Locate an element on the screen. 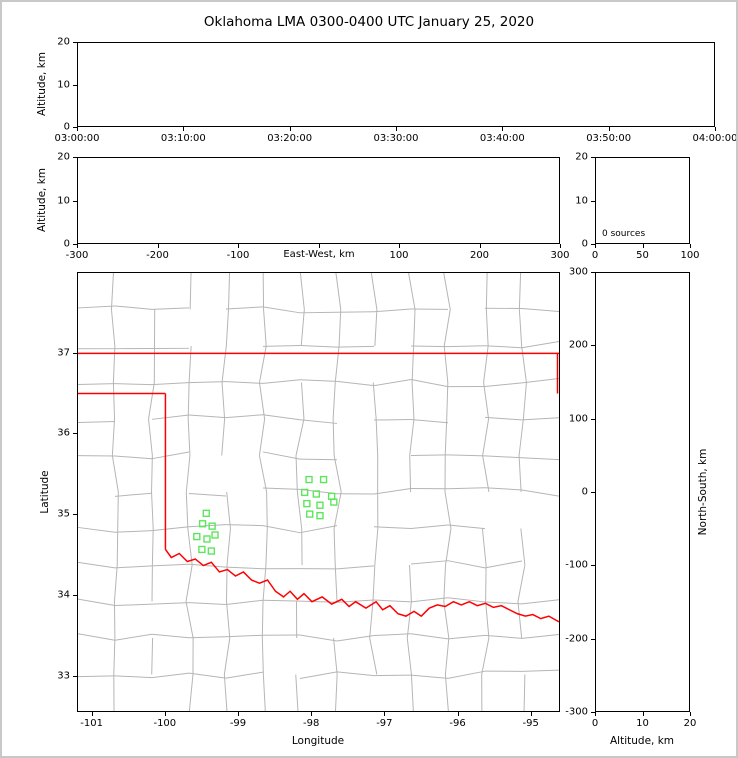 The width and height of the screenshot is (738, 758). tick-label: 200 is located at coordinates (578, 345).